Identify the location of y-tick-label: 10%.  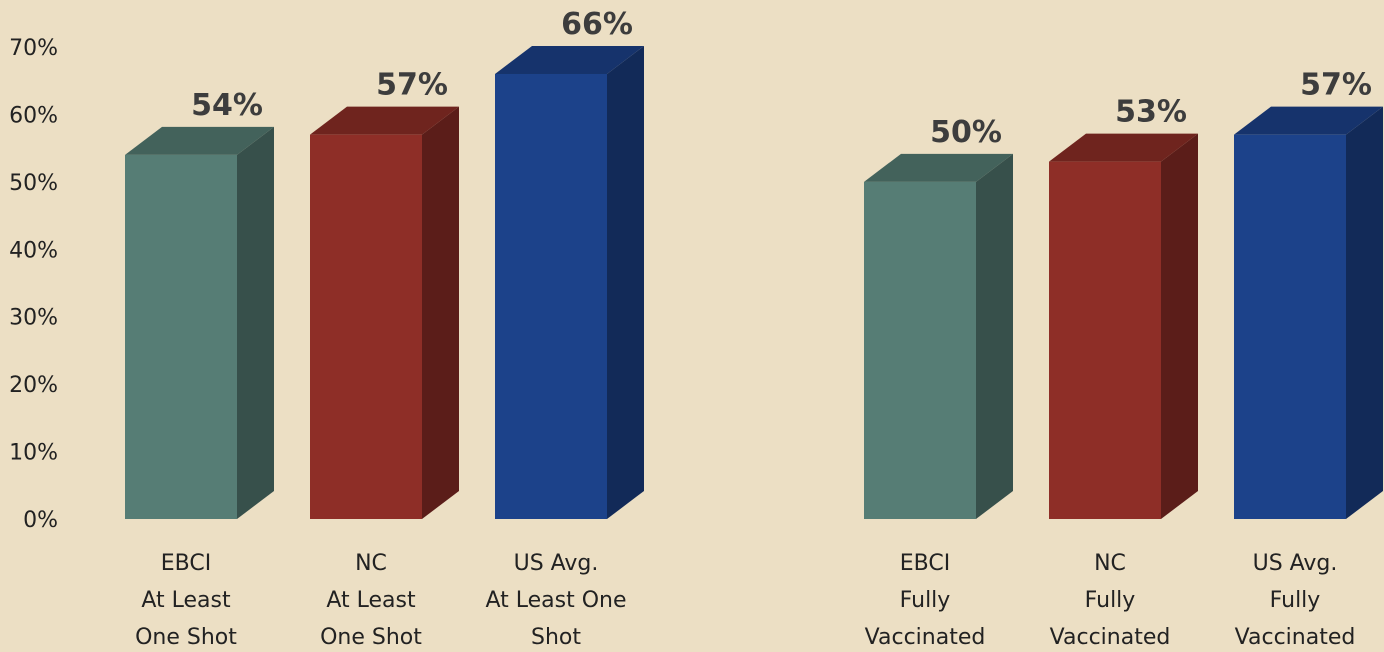
(33, 453).